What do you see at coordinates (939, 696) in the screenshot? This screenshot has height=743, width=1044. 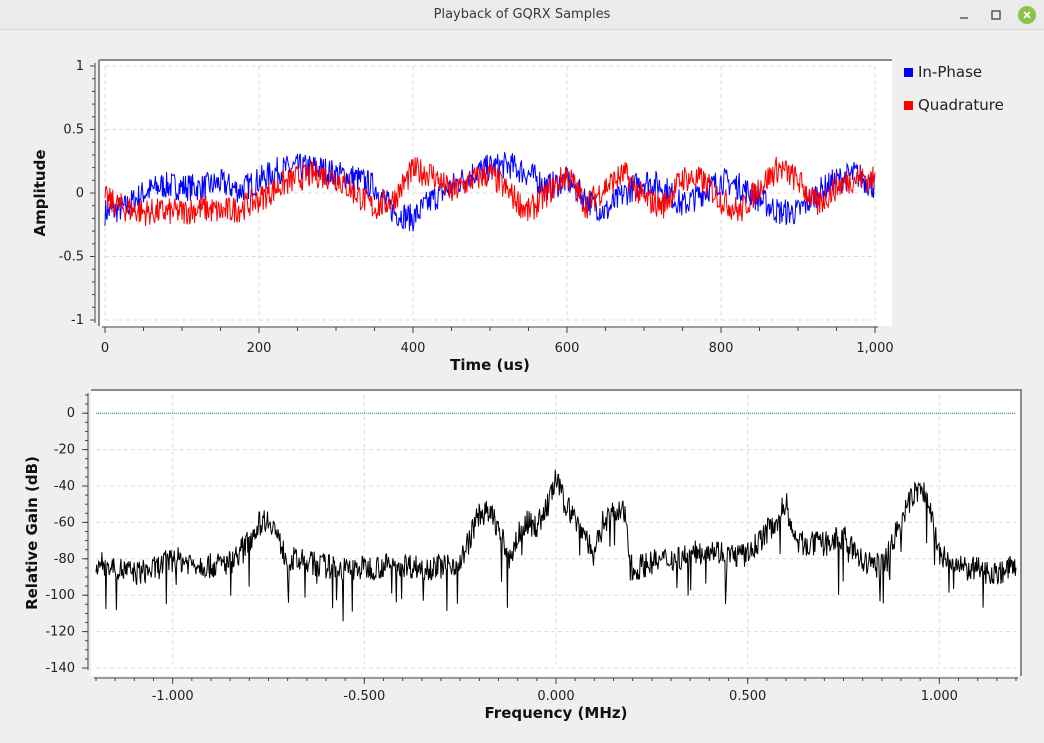 I see `x-tick-label: 1.000` at bounding box center [939, 696].